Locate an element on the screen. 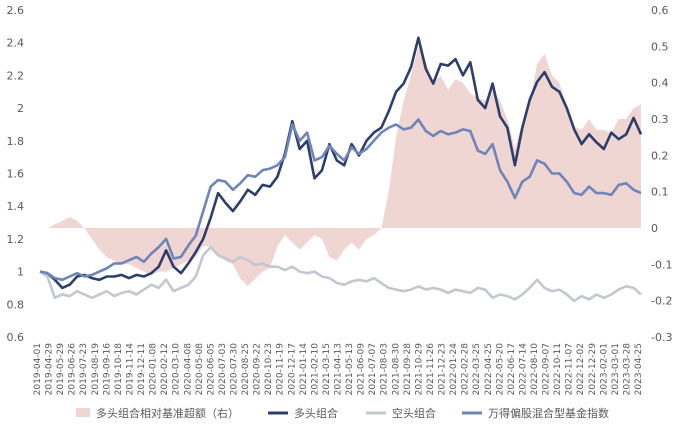 This screenshot has width=679, height=432. x-tick-label: 2020-11-19 is located at coordinates (281, 369).